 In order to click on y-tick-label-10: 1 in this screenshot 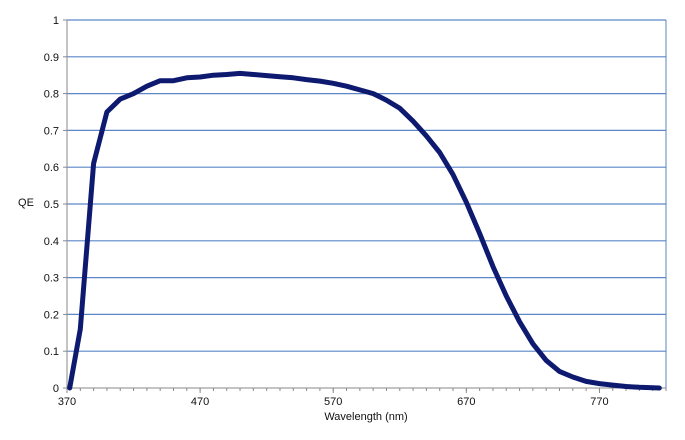, I will do `click(56, 21)`.